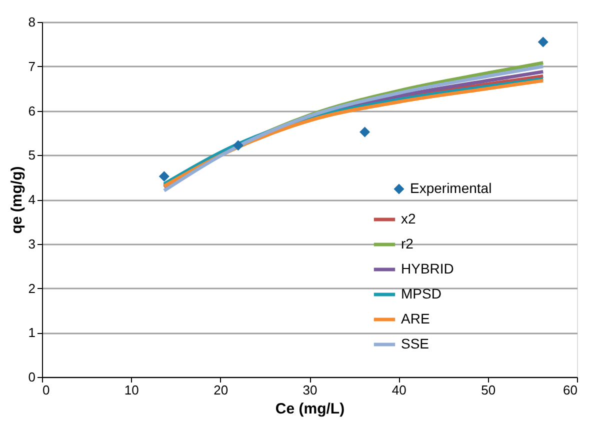 This screenshot has width=610, height=437. I want to click on y-axis-title: qe (mg/g), so click(17, 200).